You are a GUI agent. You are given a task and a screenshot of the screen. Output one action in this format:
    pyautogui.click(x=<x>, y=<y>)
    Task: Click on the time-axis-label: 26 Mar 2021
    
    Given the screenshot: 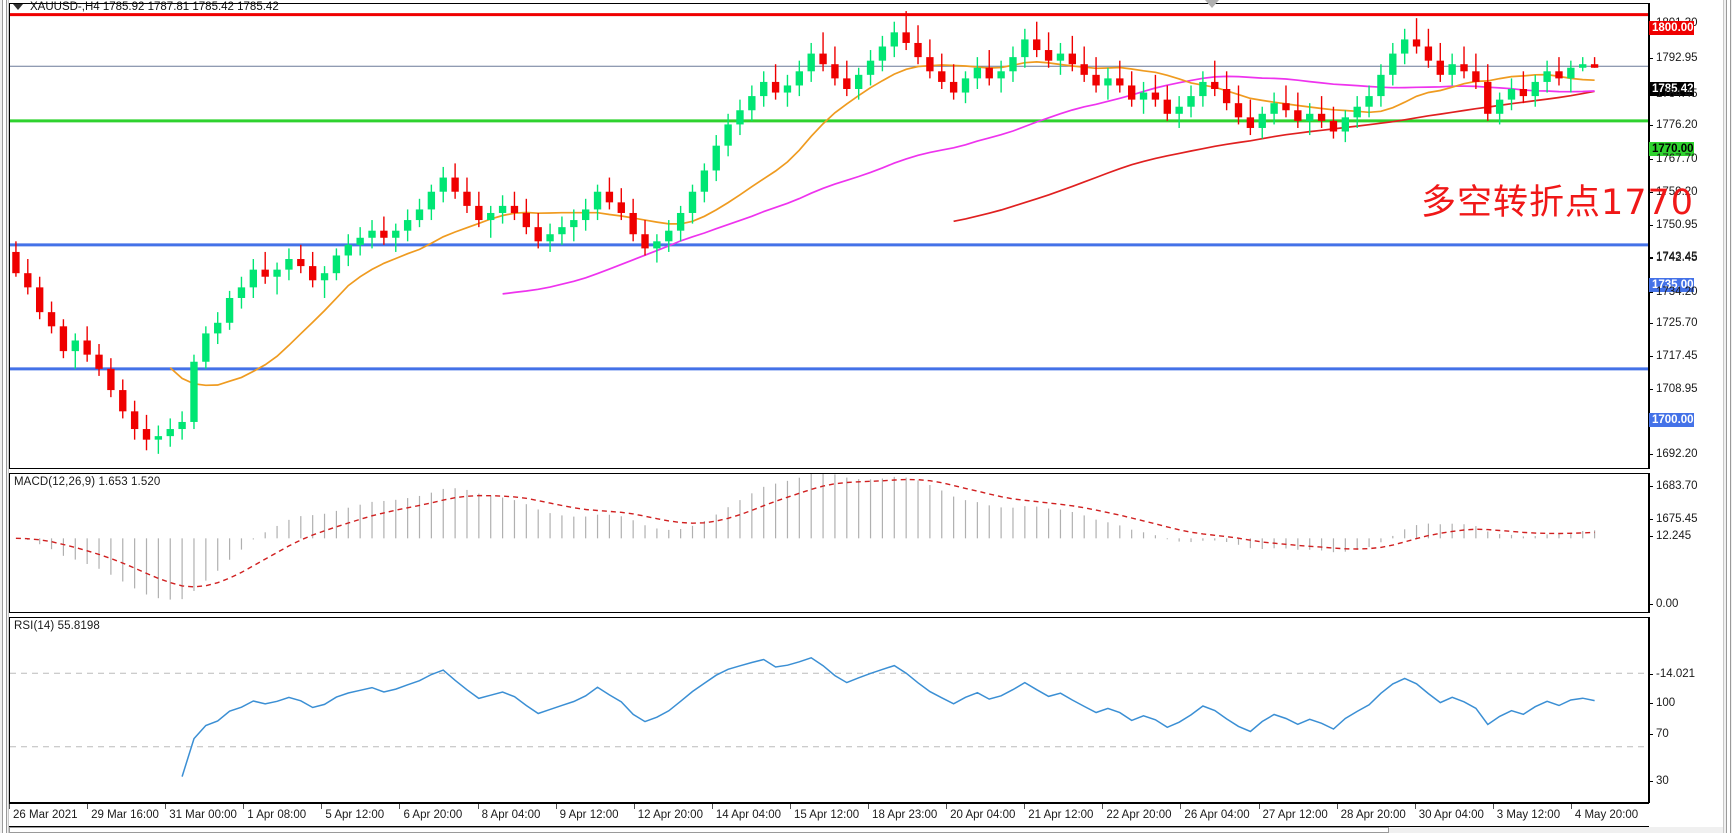 What is the action you would take?
    pyautogui.click(x=45, y=815)
    